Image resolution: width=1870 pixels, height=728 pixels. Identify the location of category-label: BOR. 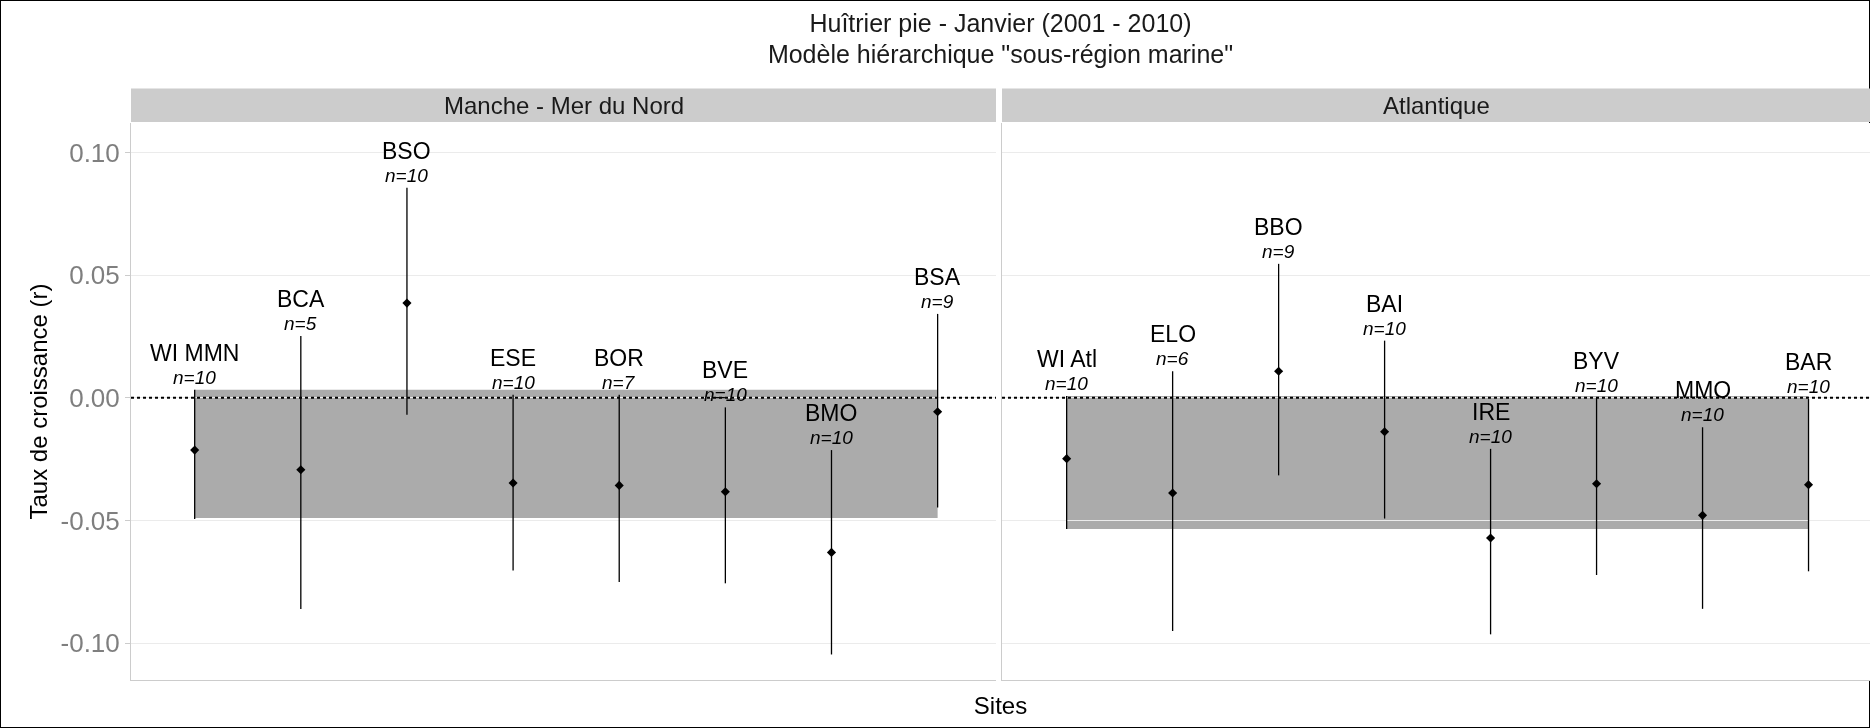
(619, 358).